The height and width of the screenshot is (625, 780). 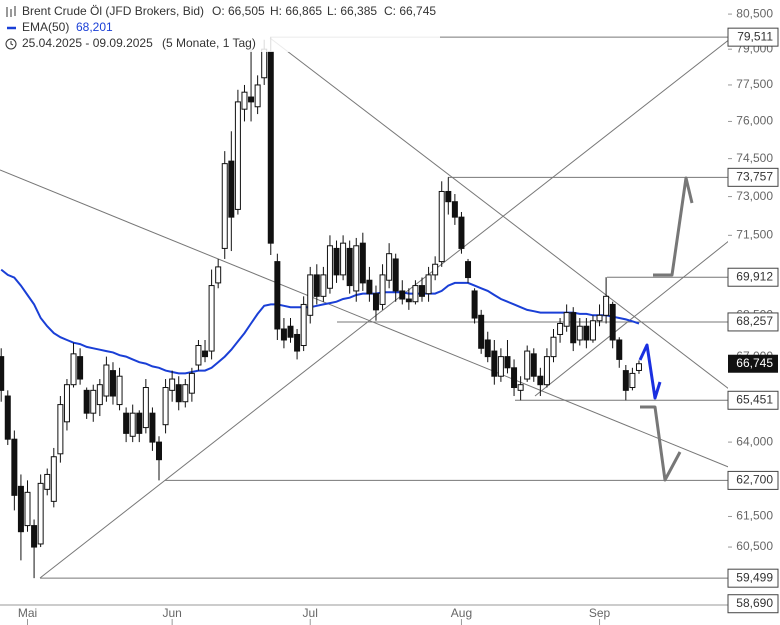 What do you see at coordinates (113, 11) in the screenshot?
I see `title: Brent Crude Öl (JFD Brokers, Bid)` at bounding box center [113, 11].